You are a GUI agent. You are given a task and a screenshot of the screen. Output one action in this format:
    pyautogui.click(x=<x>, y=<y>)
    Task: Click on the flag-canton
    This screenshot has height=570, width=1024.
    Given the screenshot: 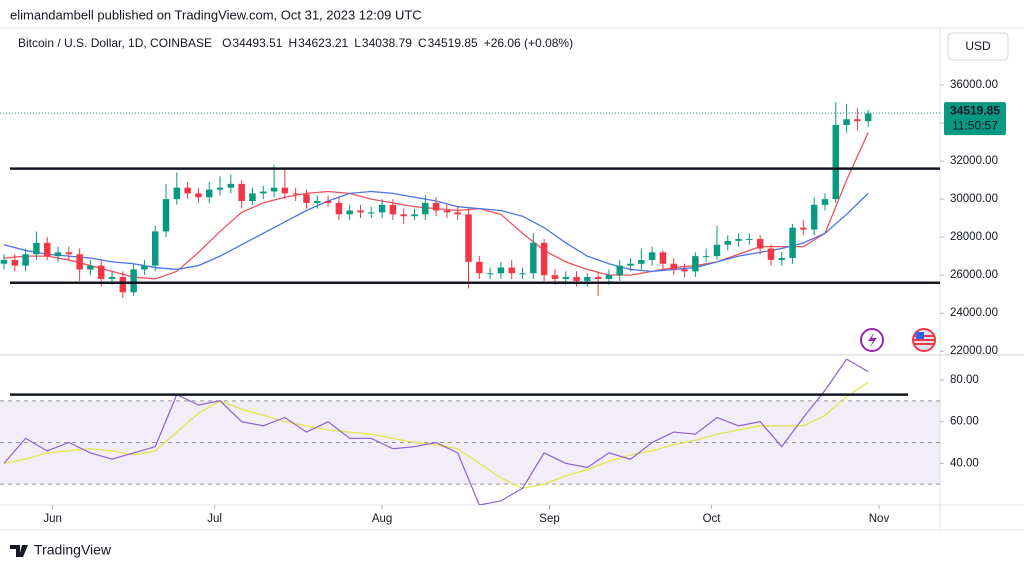 What is the action you would take?
    pyautogui.click(x=920, y=335)
    